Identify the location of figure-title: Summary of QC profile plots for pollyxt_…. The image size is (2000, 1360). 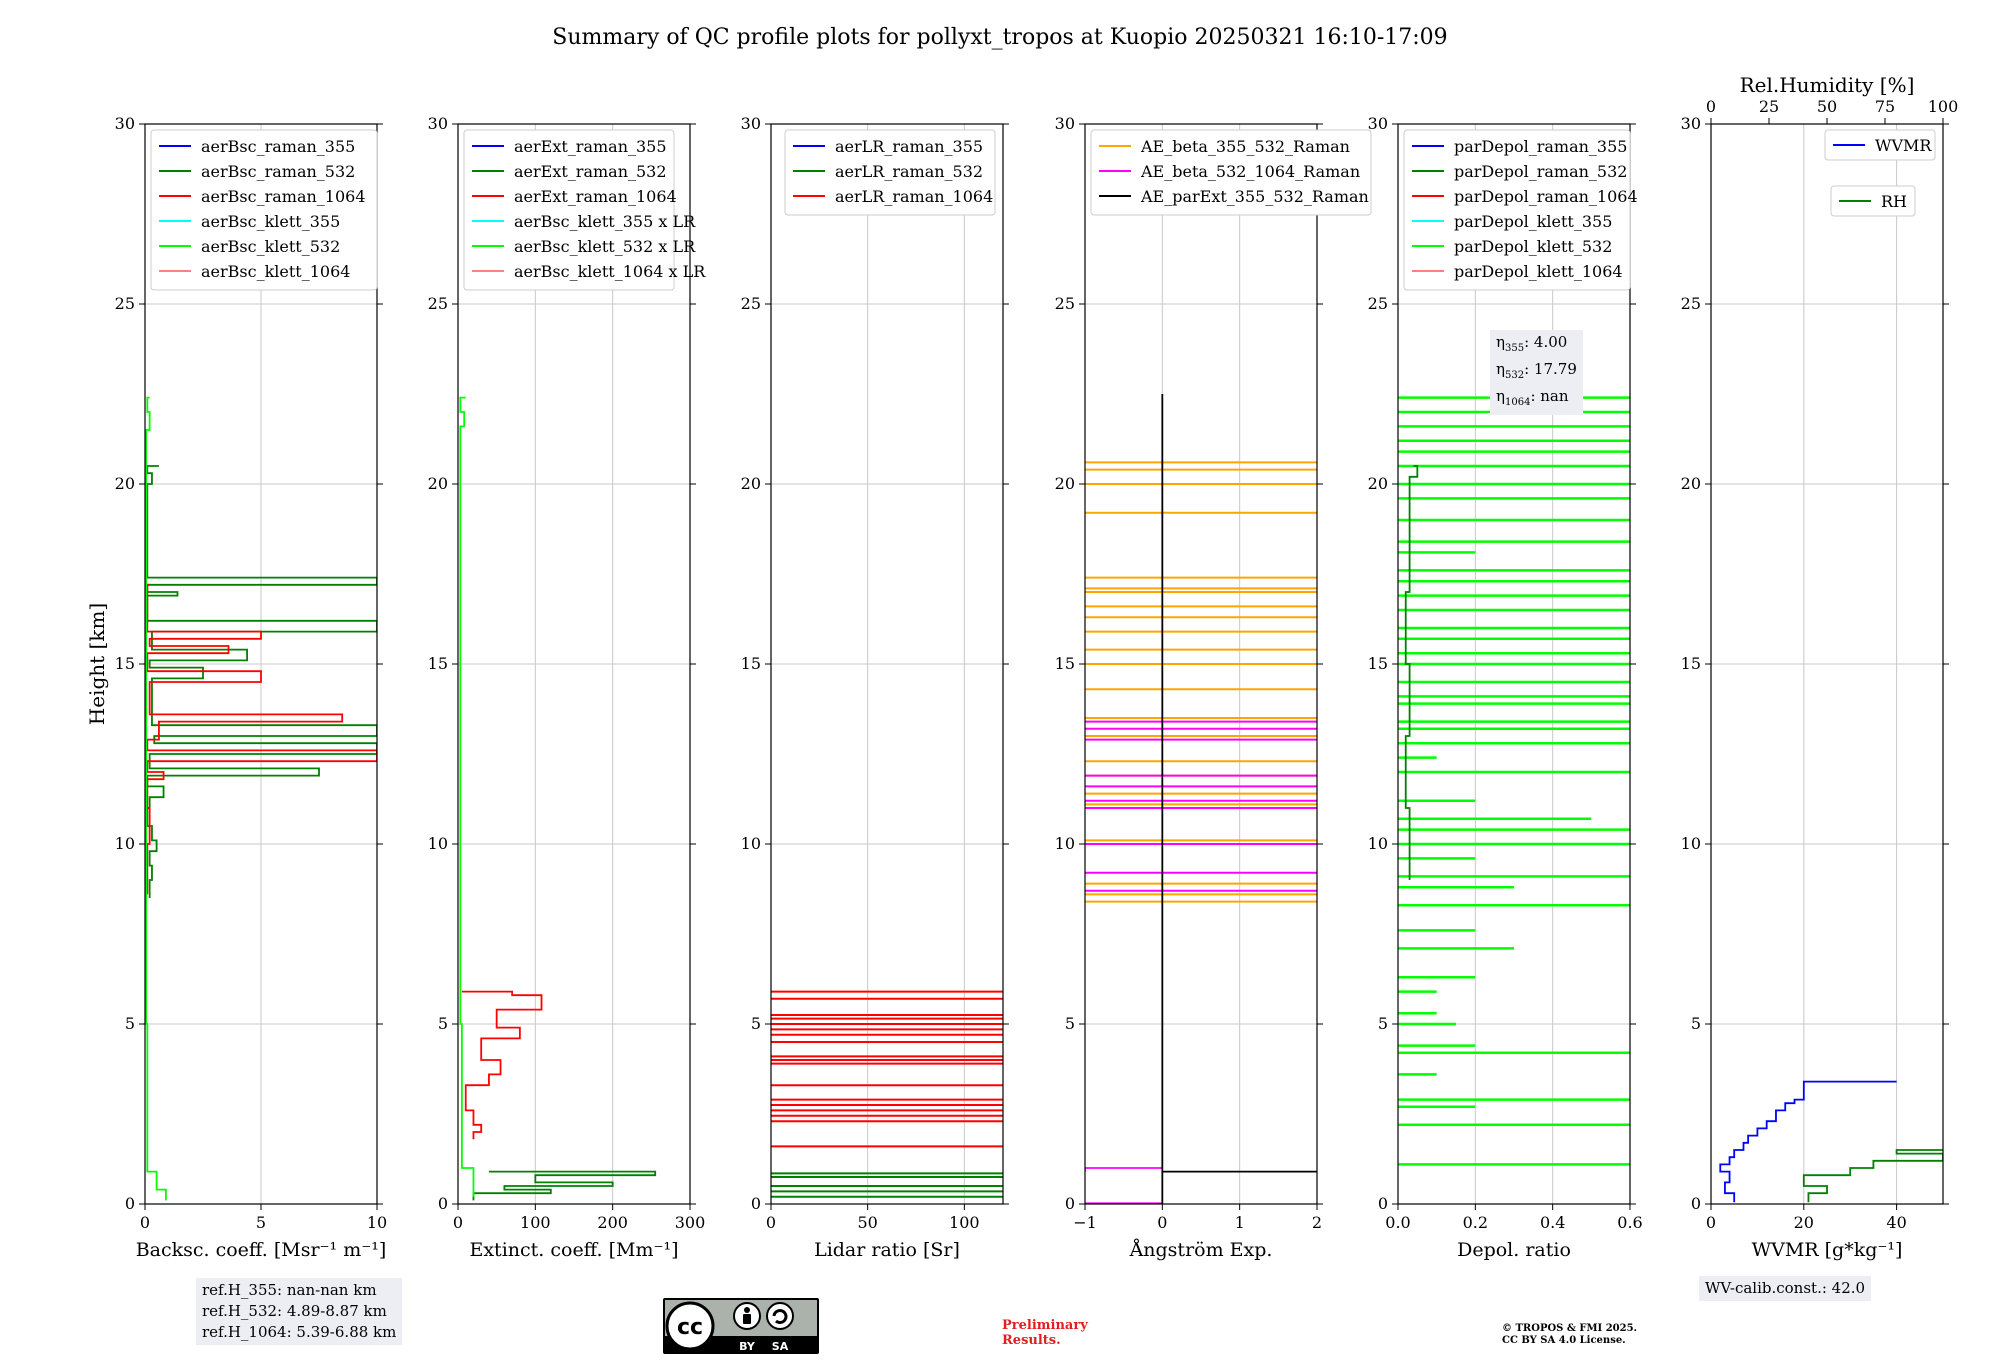
(999, 37).